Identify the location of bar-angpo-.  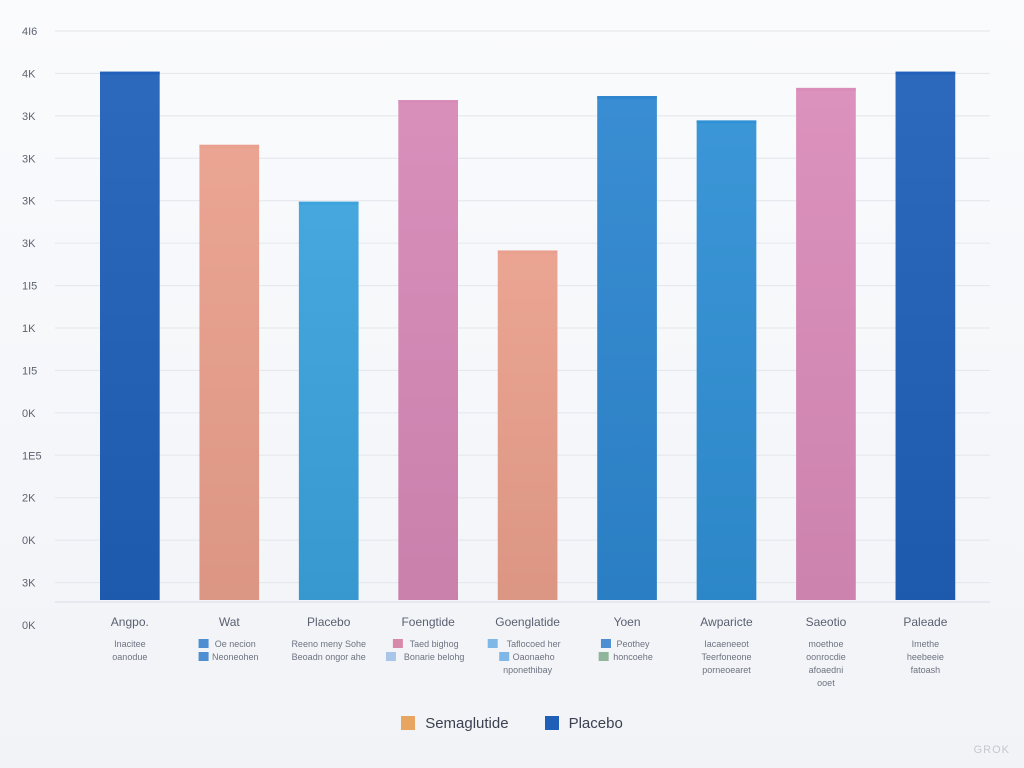
(130, 335).